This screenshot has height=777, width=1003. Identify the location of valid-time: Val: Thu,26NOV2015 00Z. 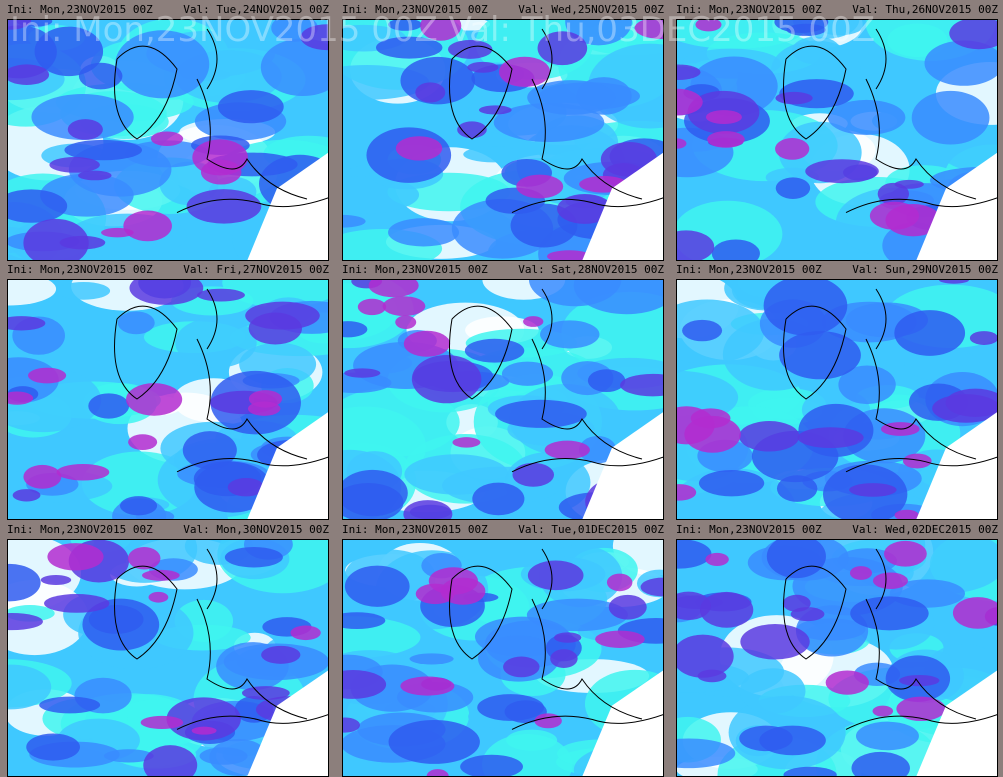
(925, 9).